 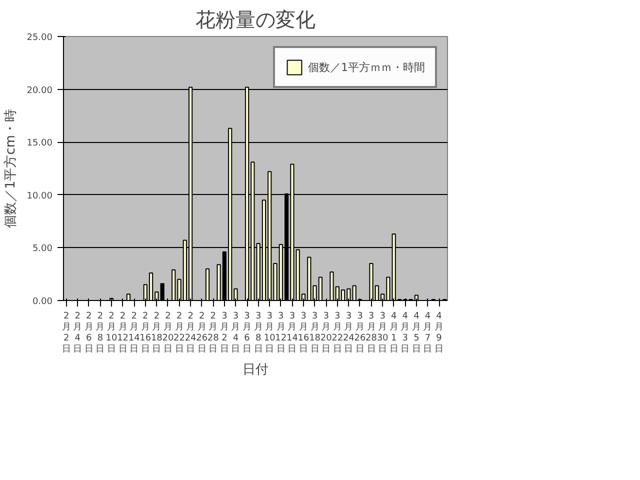 What do you see at coordinates (39, 143) in the screenshot?
I see `y-tick-label: 15.00` at bounding box center [39, 143].